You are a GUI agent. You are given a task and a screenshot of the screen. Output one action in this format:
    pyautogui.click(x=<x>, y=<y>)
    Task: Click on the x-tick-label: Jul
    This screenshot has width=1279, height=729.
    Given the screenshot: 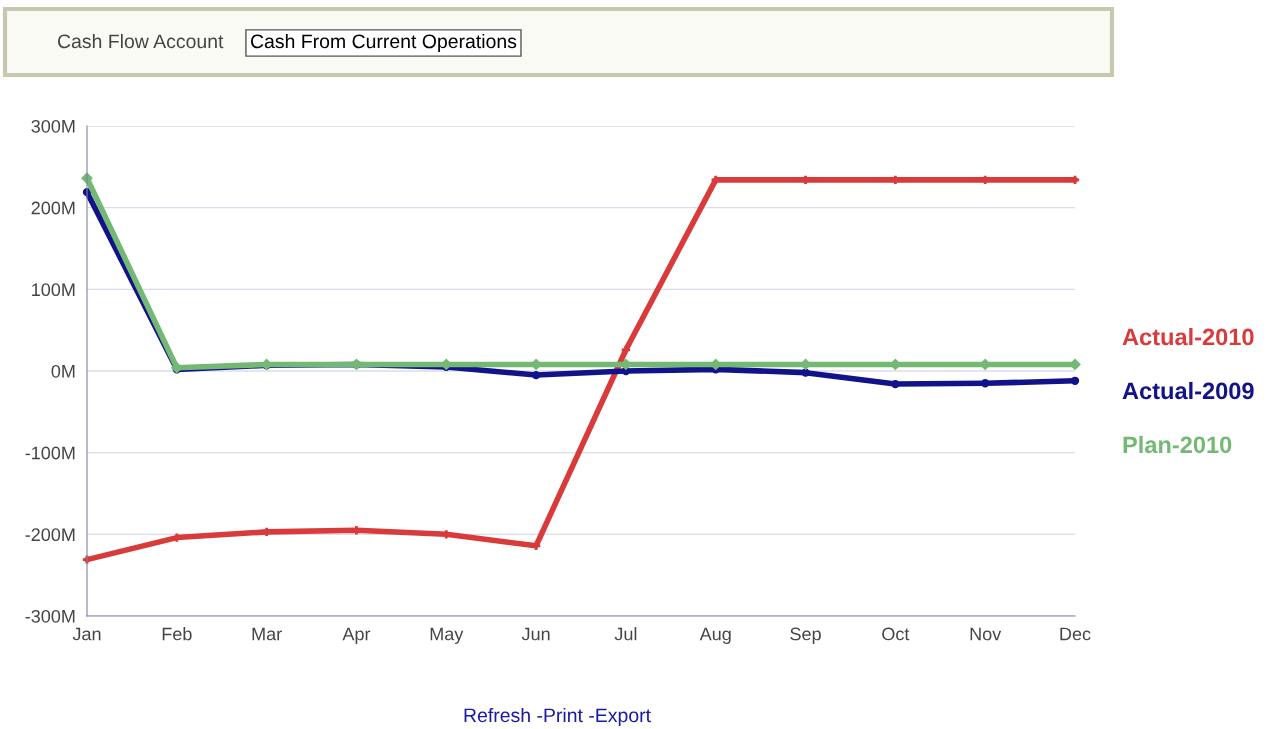 What is the action you would take?
    pyautogui.click(x=625, y=634)
    